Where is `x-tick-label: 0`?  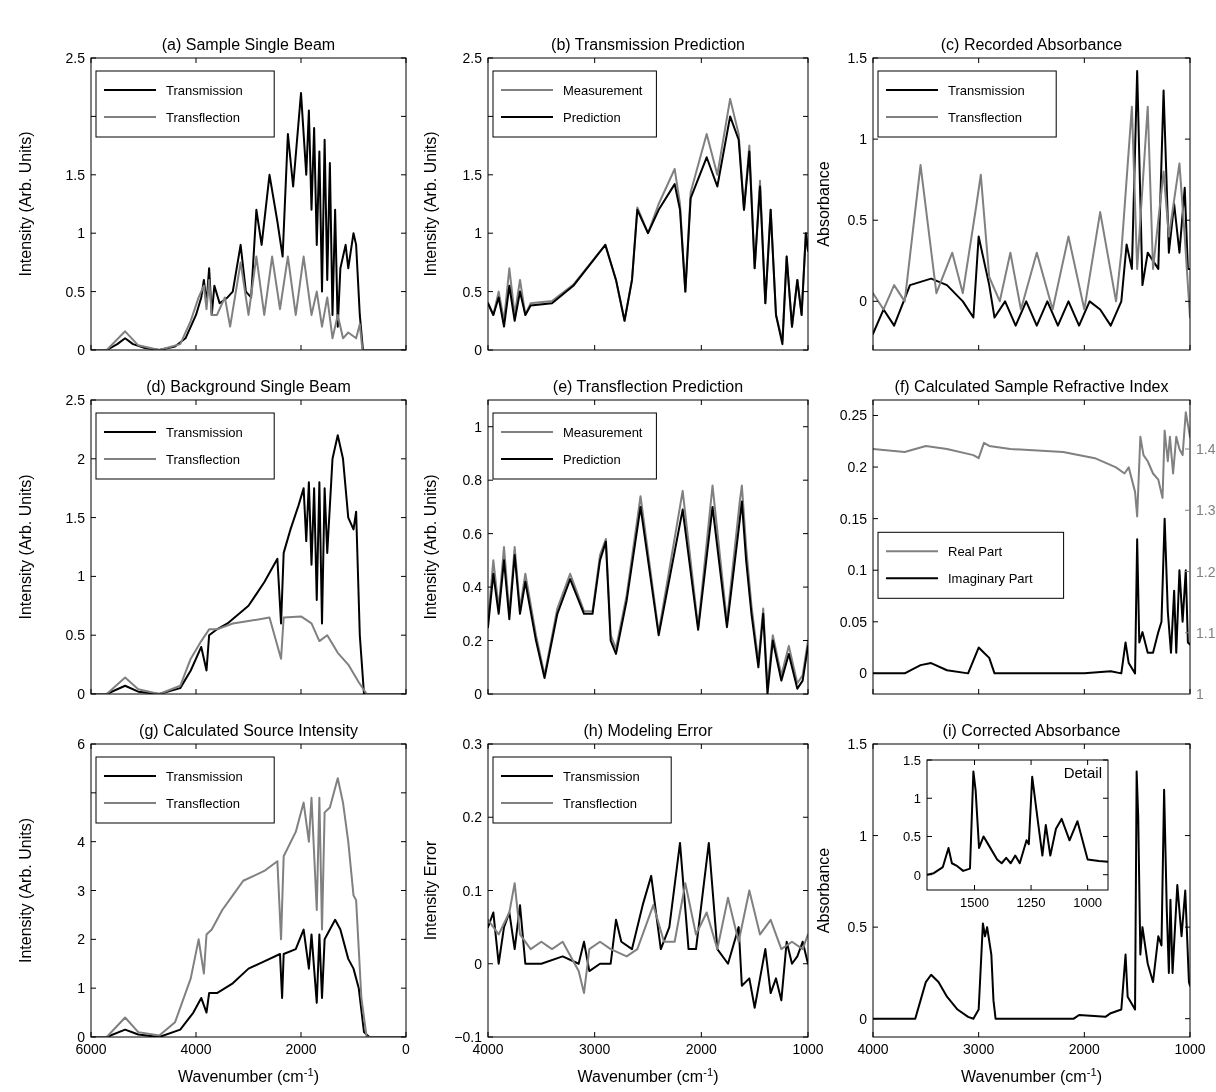
x-tick-label: 0 is located at coordinates (406, 1049).